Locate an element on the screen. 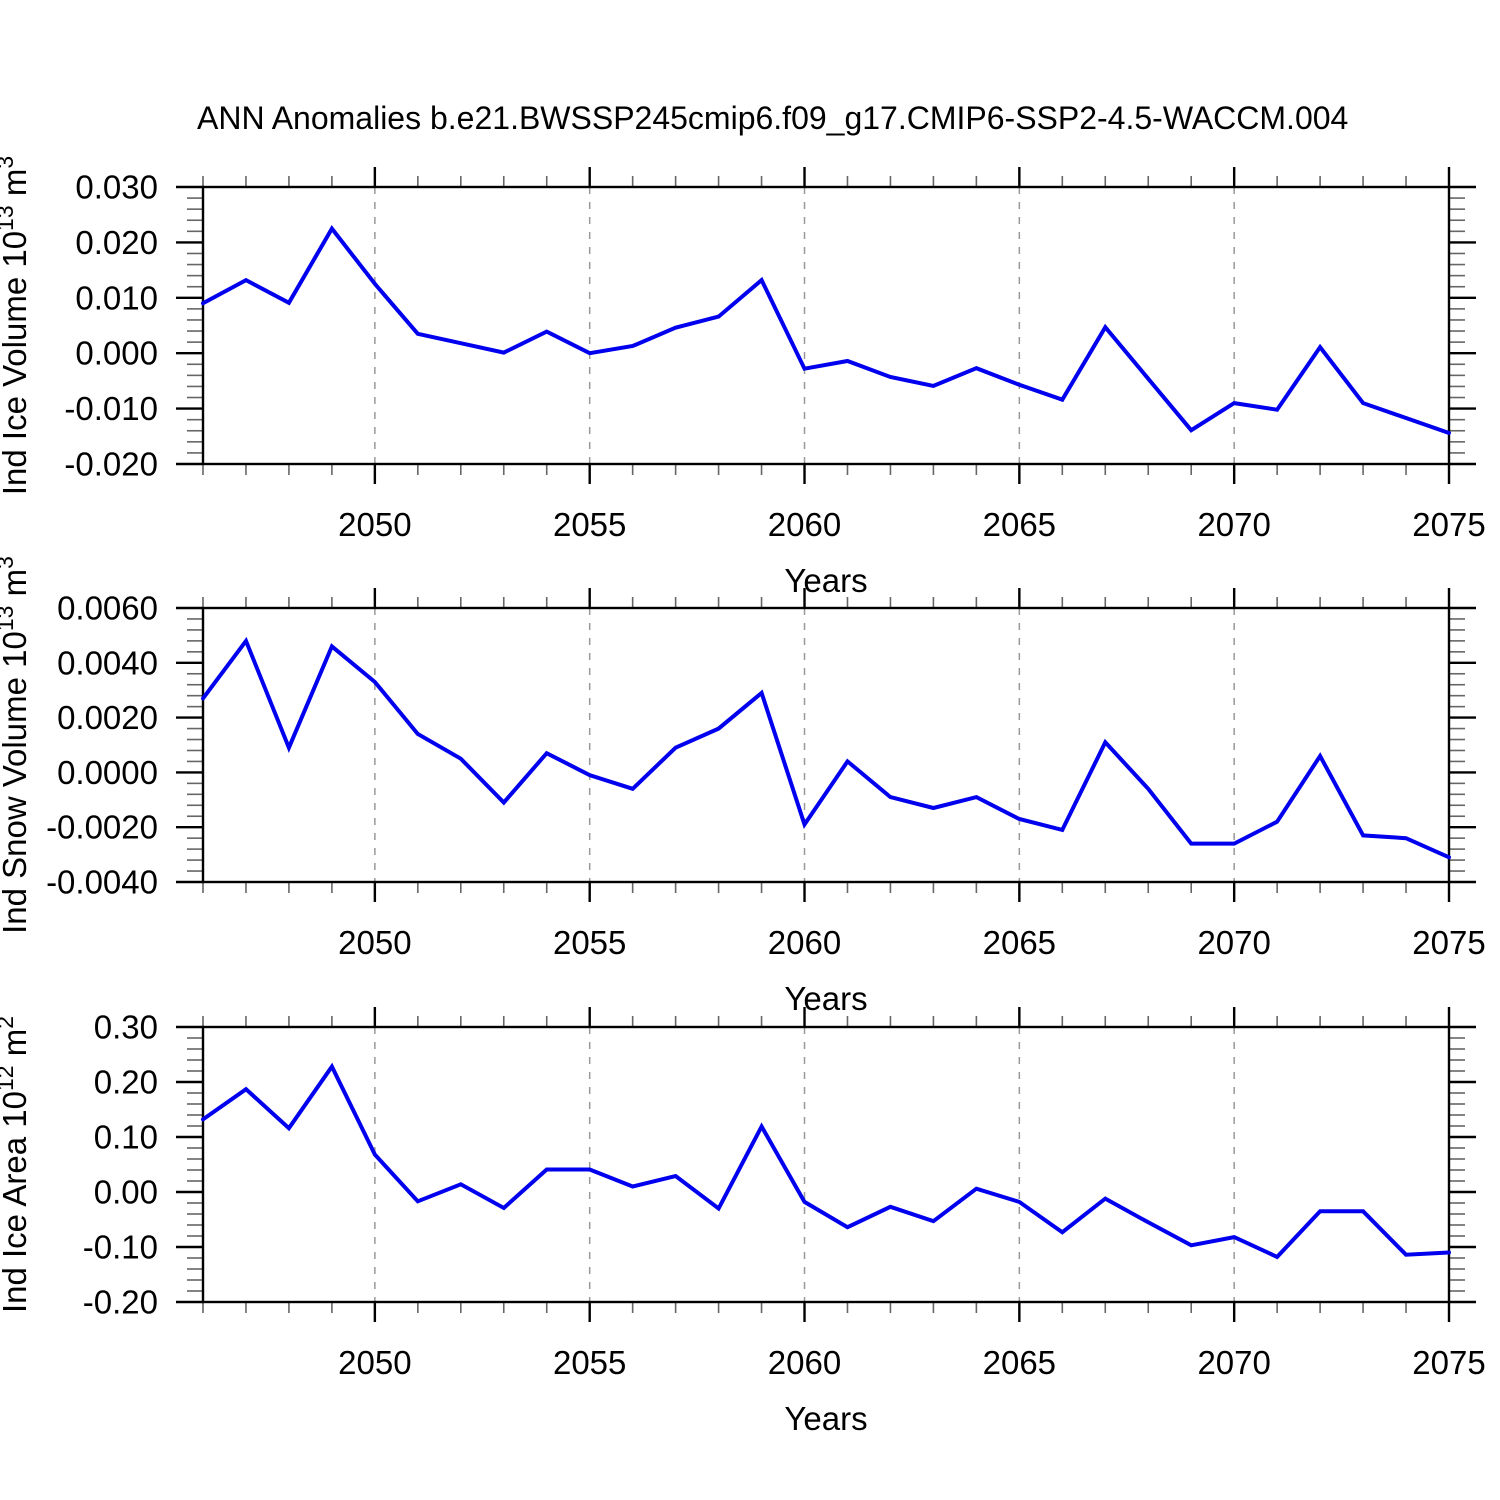 The image size is (1500, 1500). y-tick-label: -0.0040 is located at coordinates (102, 882).